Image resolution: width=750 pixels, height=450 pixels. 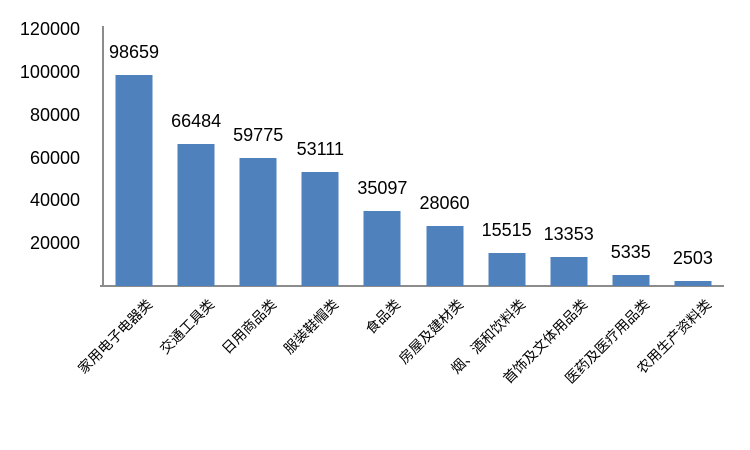 What do you see at coordinates (115, 336) in the screenshot?
I see `category-label: 家用电子电器类` at bounding box center [115, 336].